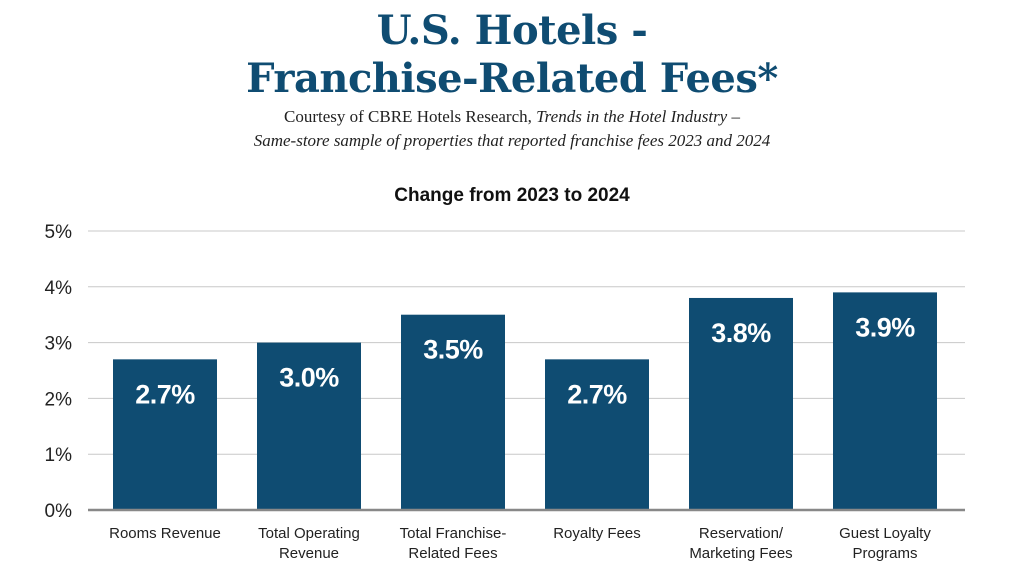  What do you see at coordinates (59, 455) in the screenshot?
I see `y-tick-label: 1%` at bounding box center [59, 455].